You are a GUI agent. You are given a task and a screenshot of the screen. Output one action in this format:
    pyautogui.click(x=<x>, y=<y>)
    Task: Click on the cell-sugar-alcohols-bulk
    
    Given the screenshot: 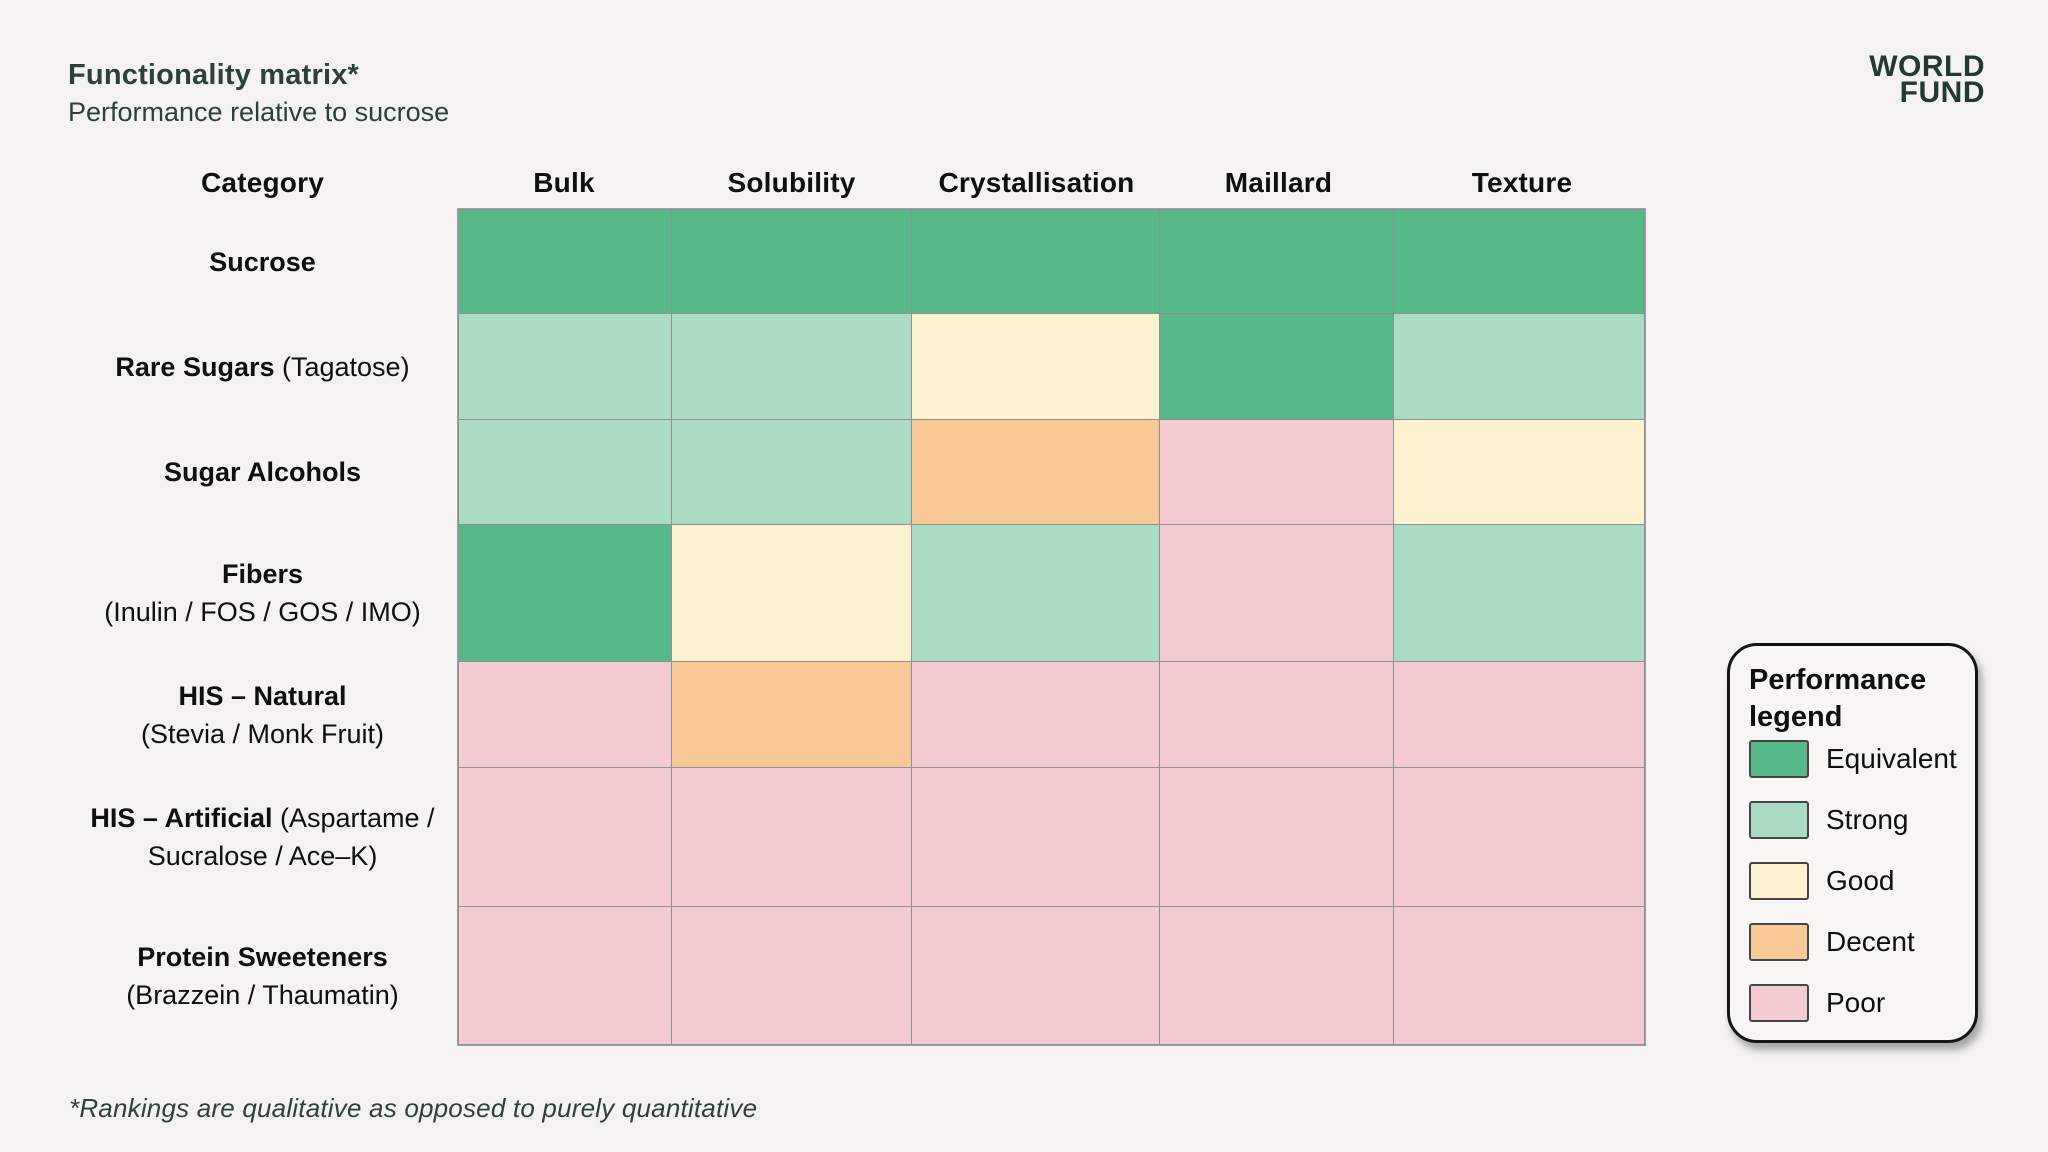 What is the action you would take?
    pyautogui.click(x=565, y=472)
    